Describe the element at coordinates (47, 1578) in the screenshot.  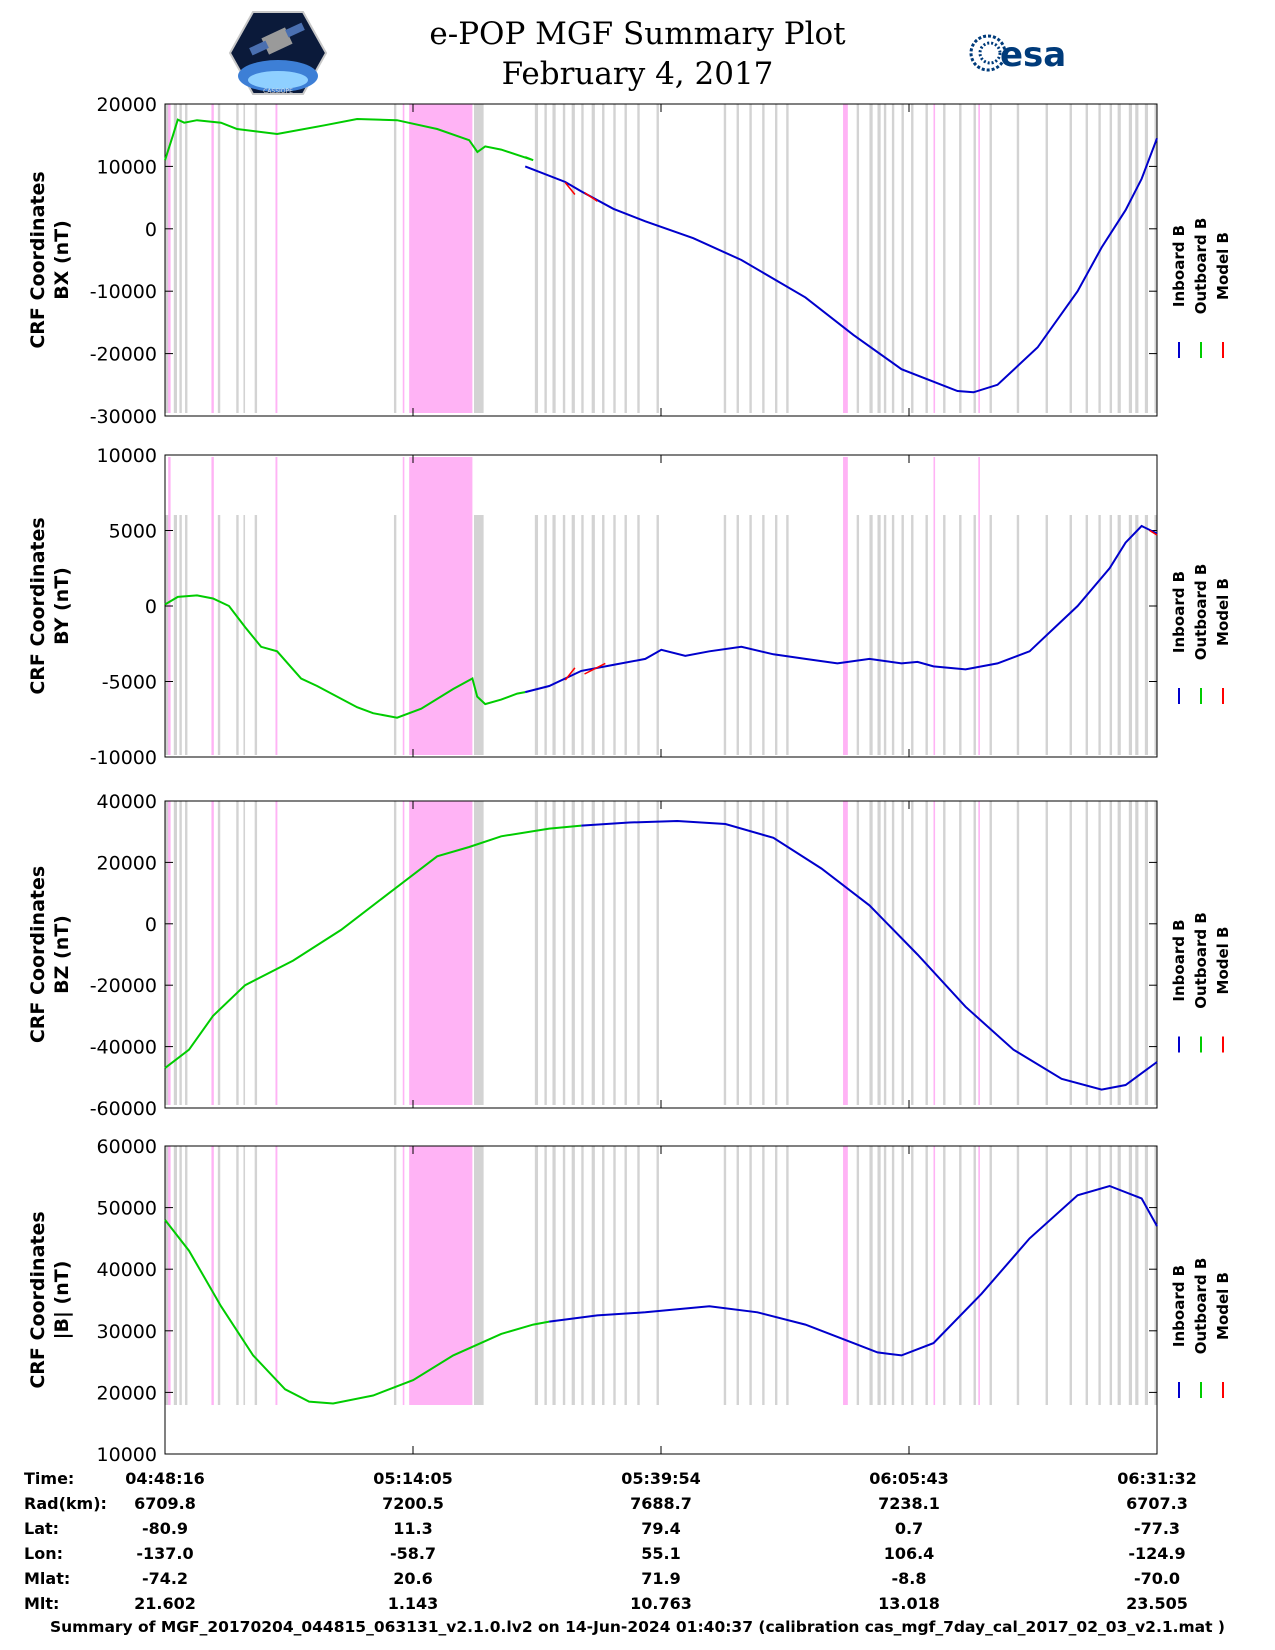
I see `table-row-label: Mlat:` at that location.